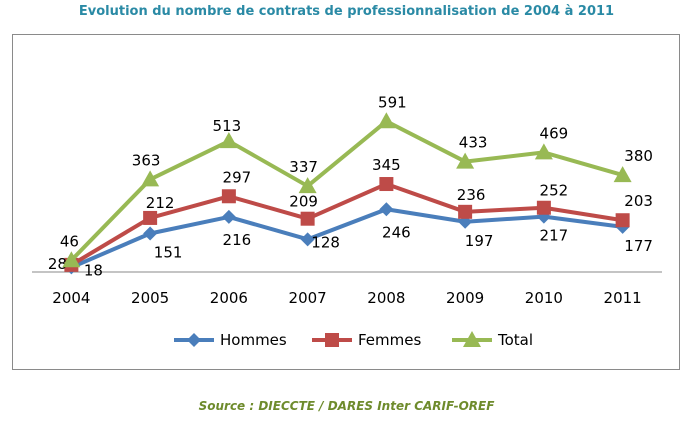 The width and height of the screenshot is (693, 423). I want to click on femmes-data-label: 345, so click(386, 165).